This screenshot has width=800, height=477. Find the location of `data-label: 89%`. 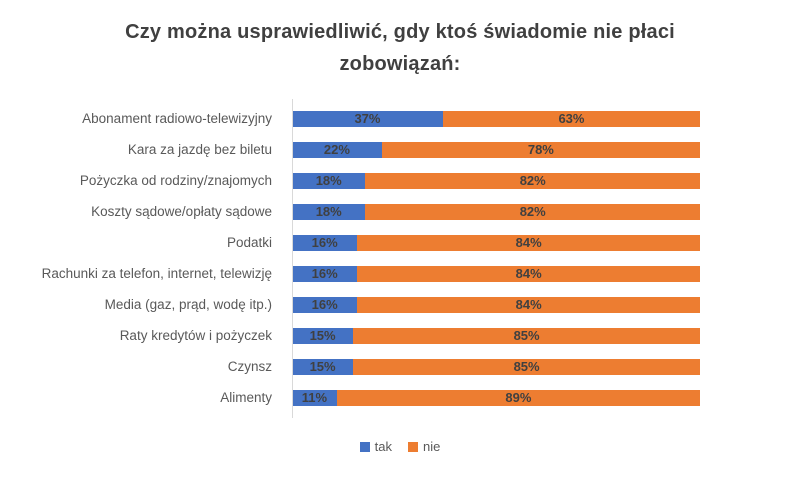

data-label: 89% is located at coordinates (518, 397).